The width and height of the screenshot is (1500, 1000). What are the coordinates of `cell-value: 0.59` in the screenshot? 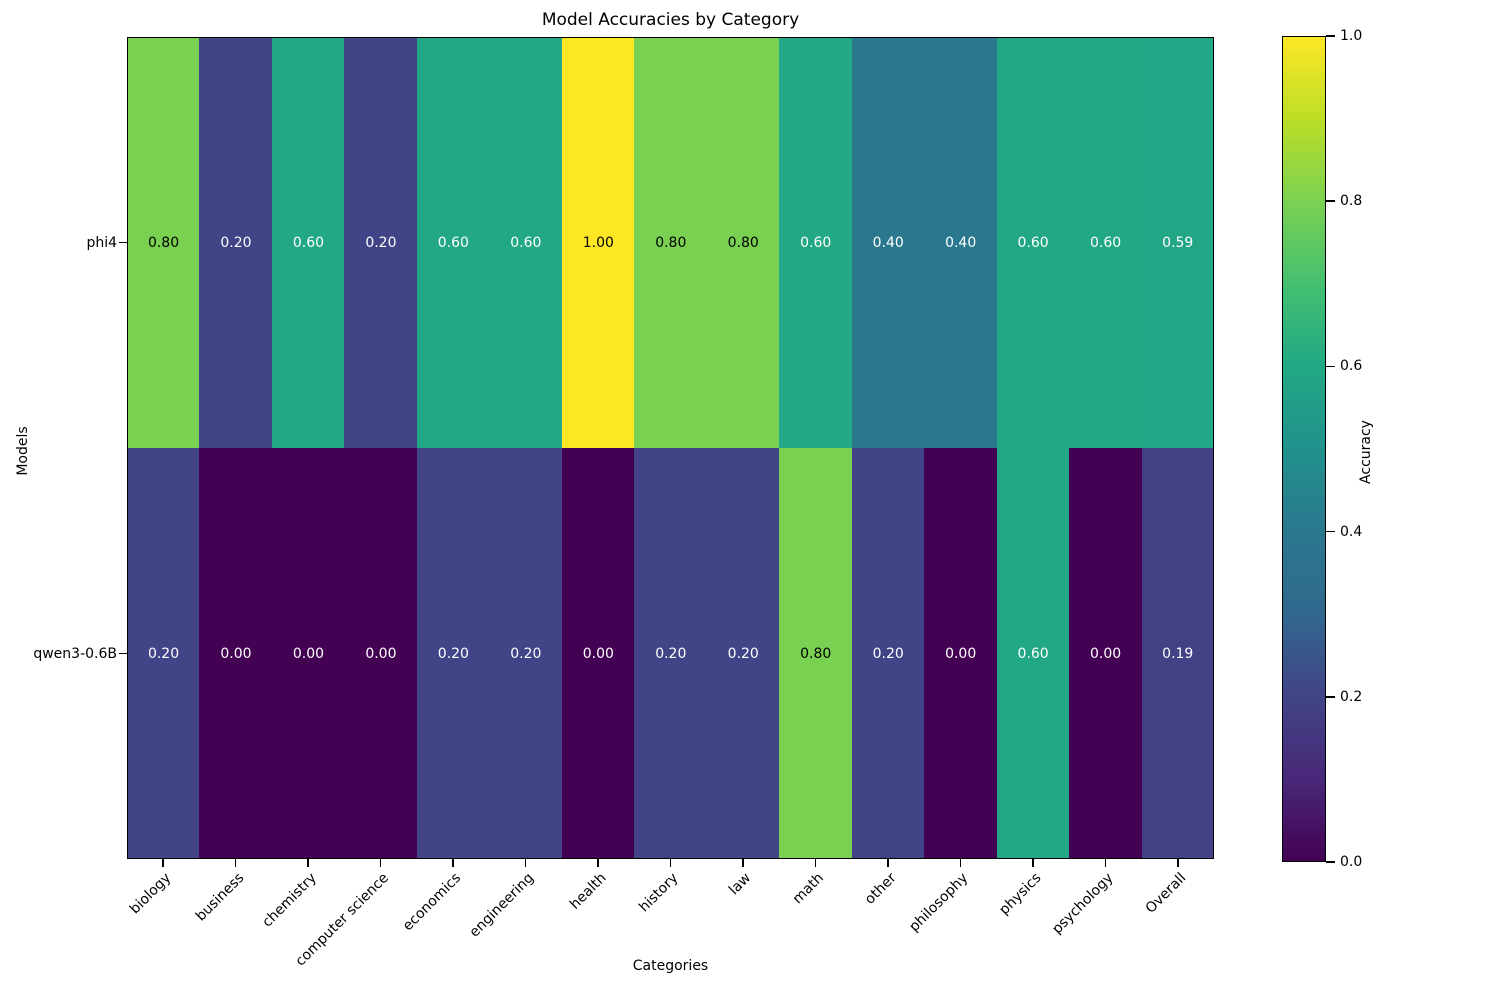 It's located at (1178, 242).